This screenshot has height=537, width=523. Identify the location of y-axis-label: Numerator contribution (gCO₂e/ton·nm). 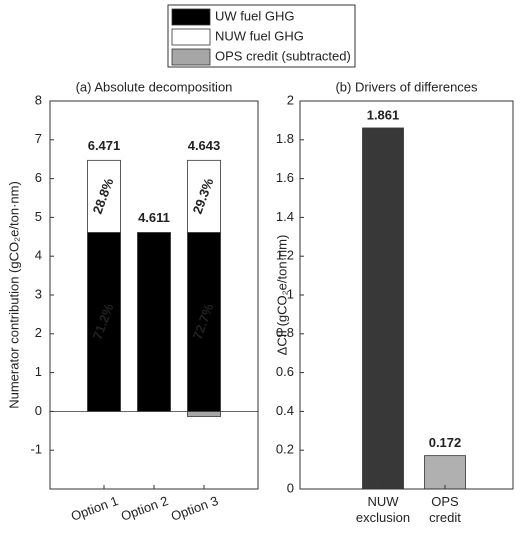
(13, 295).